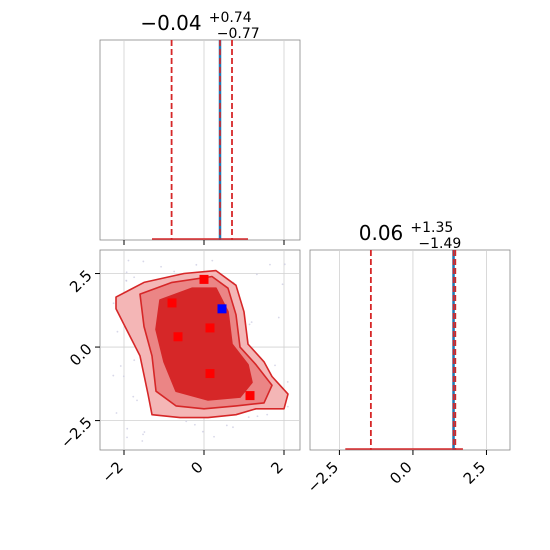  I want to click on joint-point-blue, so click(222, 309).